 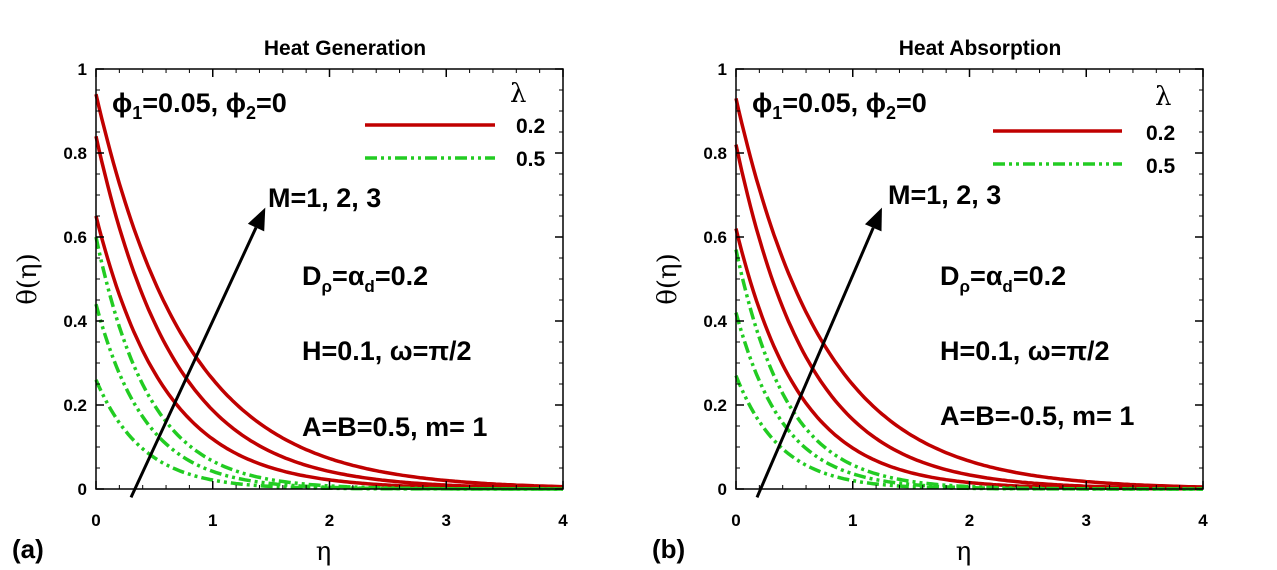 What do you see at coordinates (1037, 416) in the screenshot?
I see `annotation-ab-m: A=B=-0.5, m= 1` at bounding box center [1037, 416].